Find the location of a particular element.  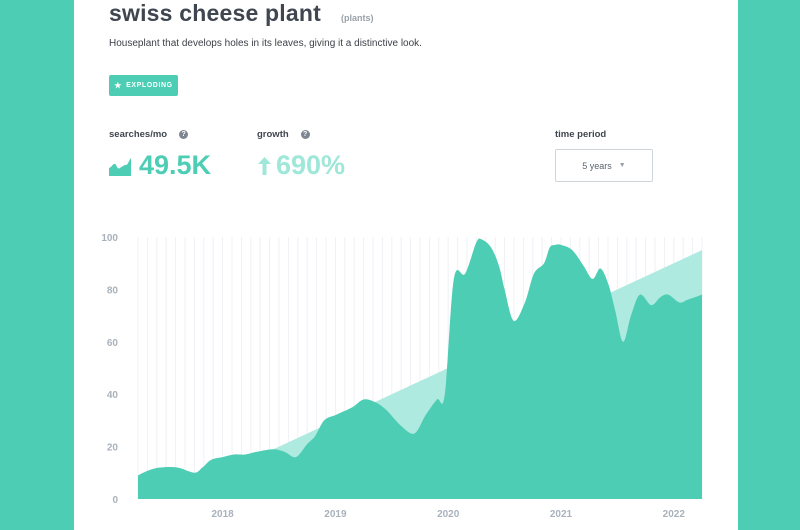

title-row: swiss cheese plant (plants) is located at coordinates (241, 13).